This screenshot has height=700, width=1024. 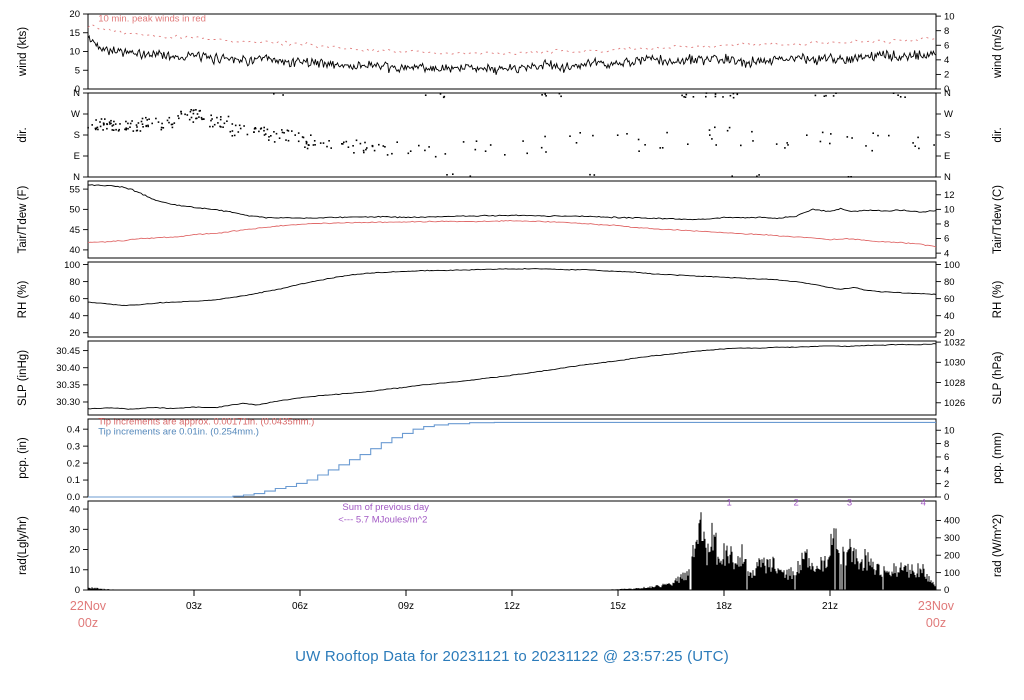 I want to click on wind_peak_10min-trace, so click(x=512, y=39).